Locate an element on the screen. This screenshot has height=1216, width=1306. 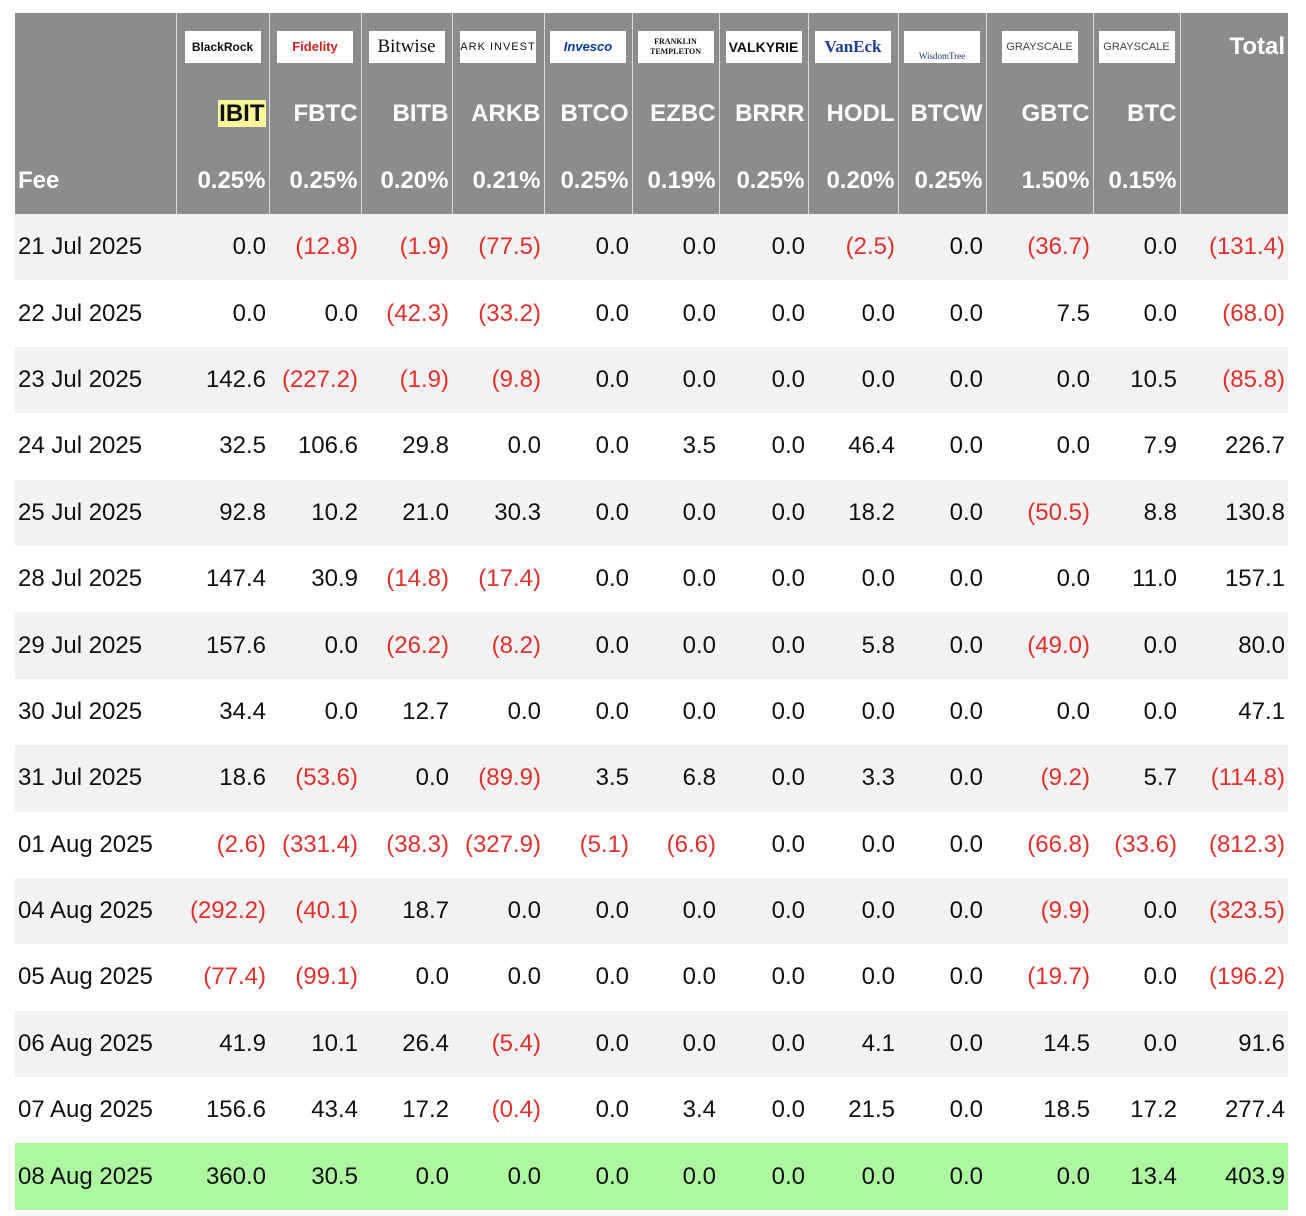
flow-cell: (2.5) is located at coordinates (853, 247).